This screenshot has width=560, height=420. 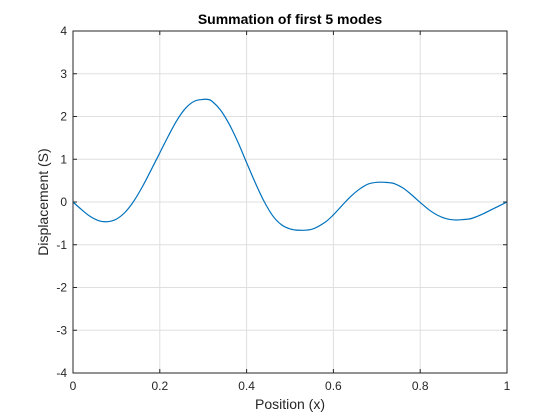 I want to click on x-tick-label: 0.4, so click(x=246, y=386).